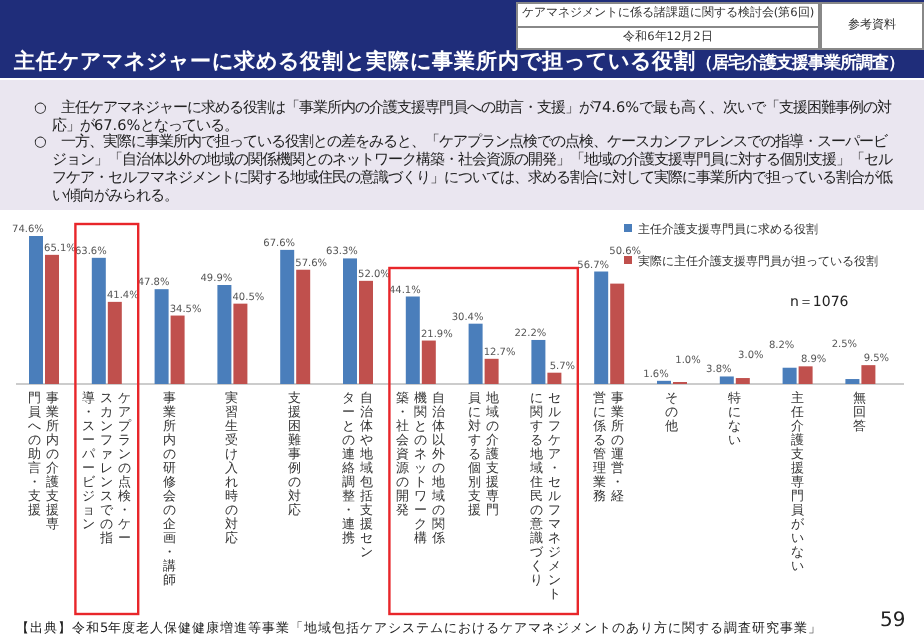  I want to click on chart-title: 主任ケアマネジャーに求める役割と実際に事業所内で担っている役割, so click(355, 62).